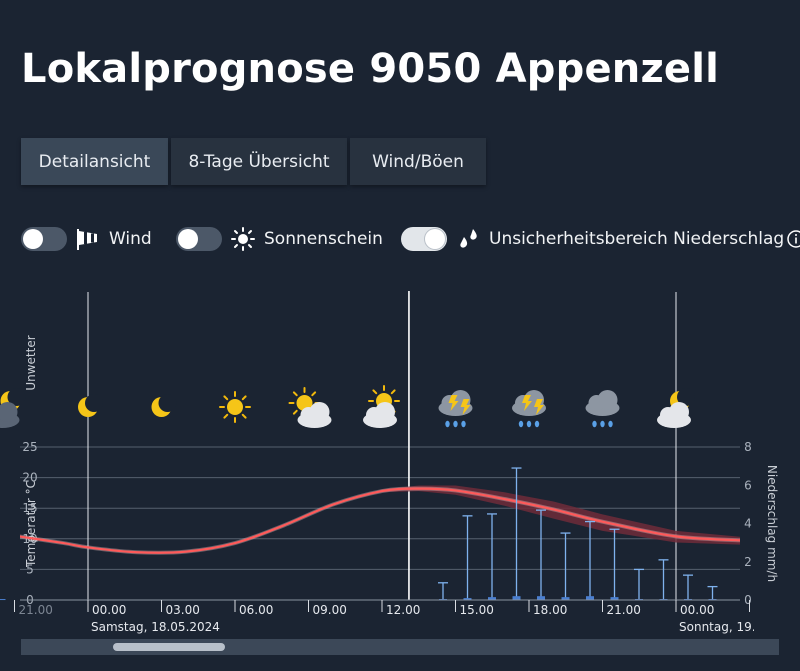 Image resolution: width=800 pixels, height=671 pixels. I want to click on y-tick-right: 8, so click(748, 447).